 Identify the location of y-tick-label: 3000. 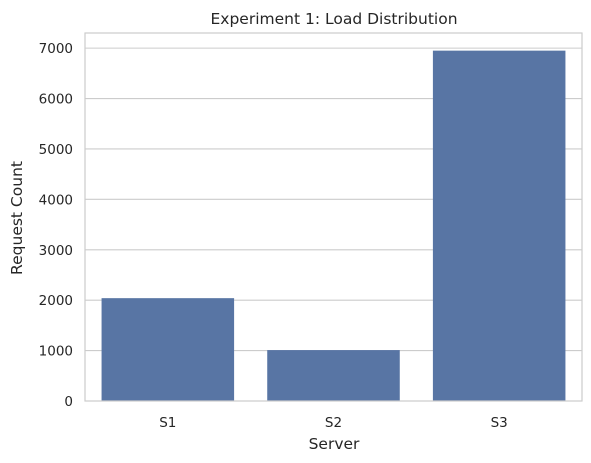
(56, 251).